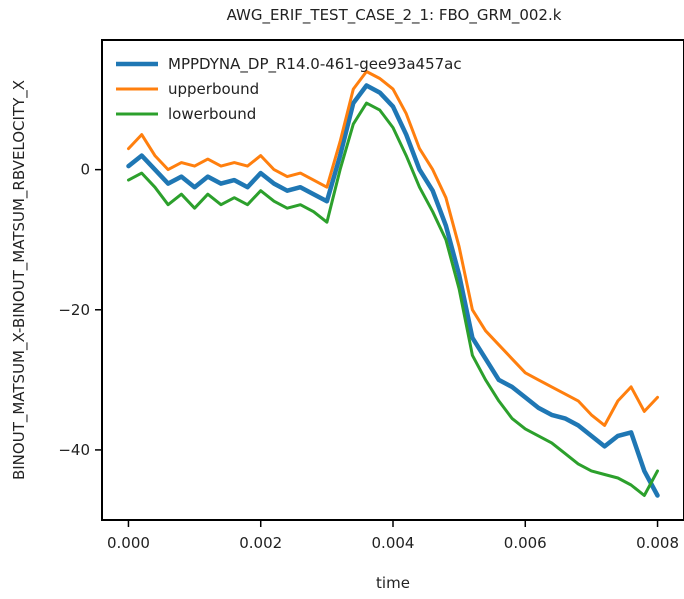 This screenshot has width=684, height=599. What do you see at coordinates (525, 543) in the screenshot?
I see `x-tick-label: 0.006` at bounding box center [525, 543].